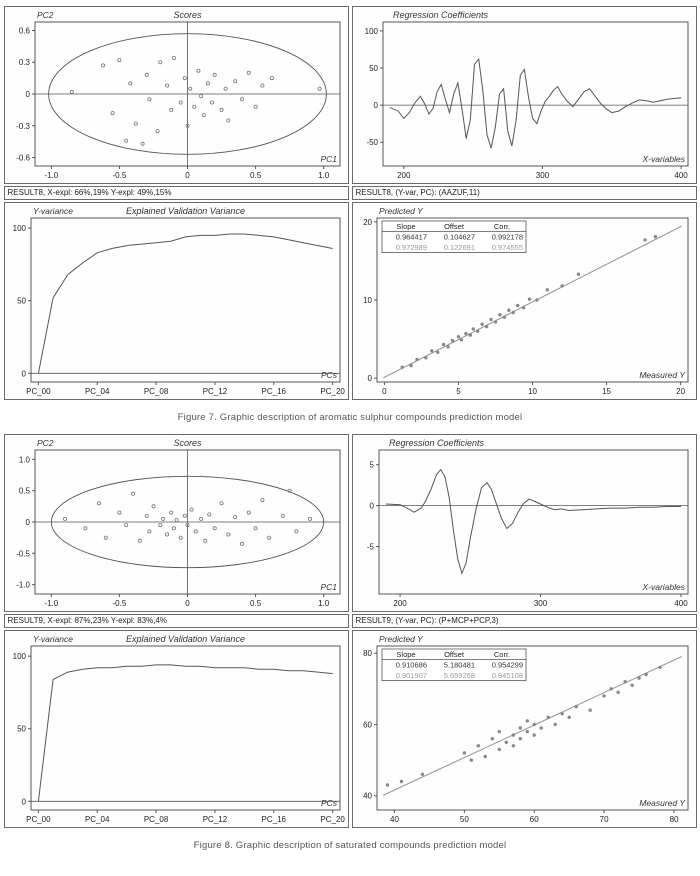 The image size is (700, 876). Describe the element at coordinates (214, 819) in the screenshot. I see `svg-text: PC_12` at that location.